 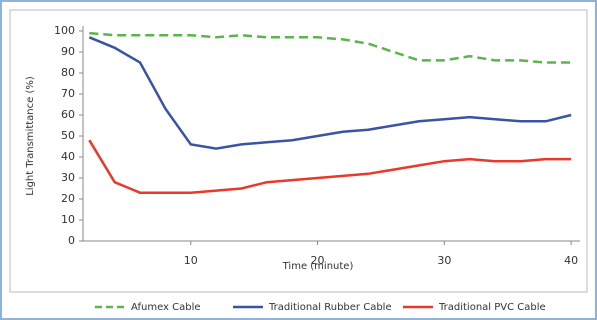 What do you see at coordinates (571, 260) in the screenshot?
I see `x-tick-label: 40` at bounding box center [571, 260].